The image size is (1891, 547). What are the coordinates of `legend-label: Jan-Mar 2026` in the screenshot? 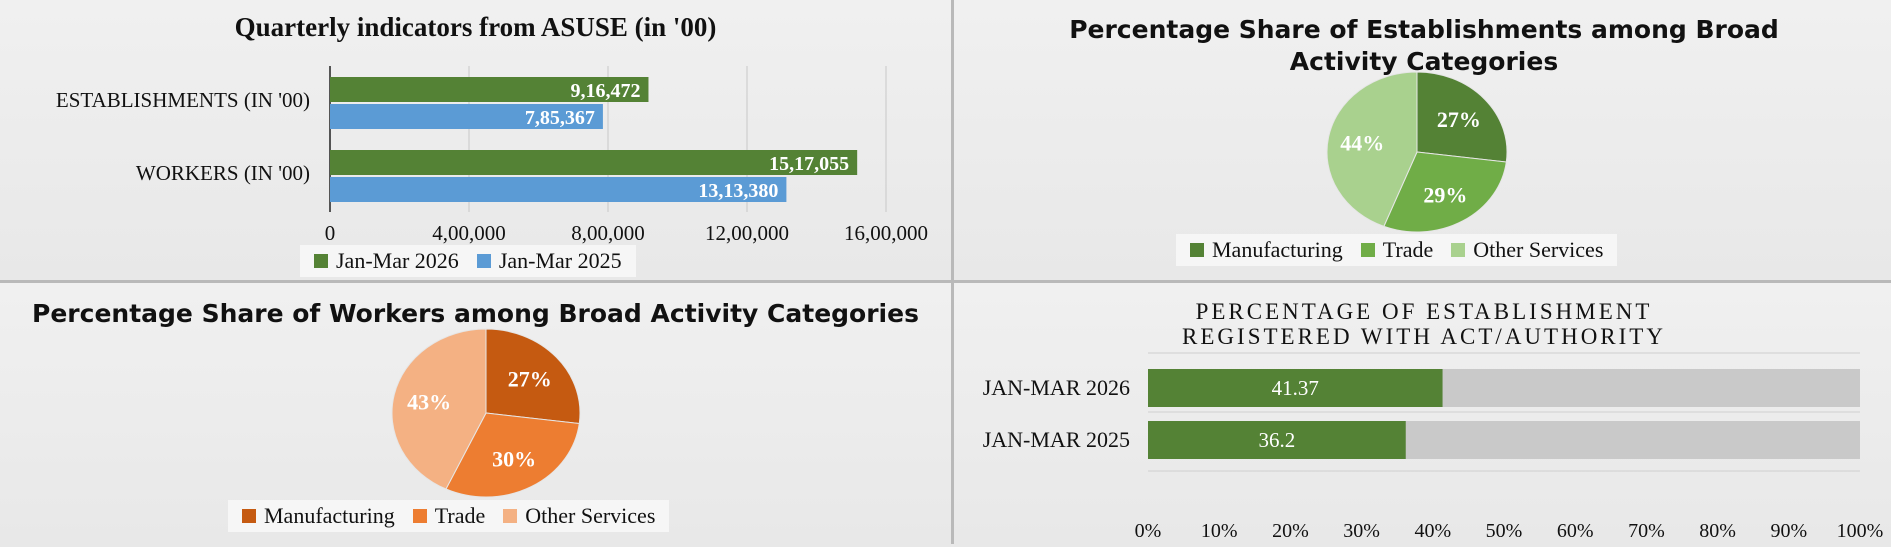 It's located at (397, 260).